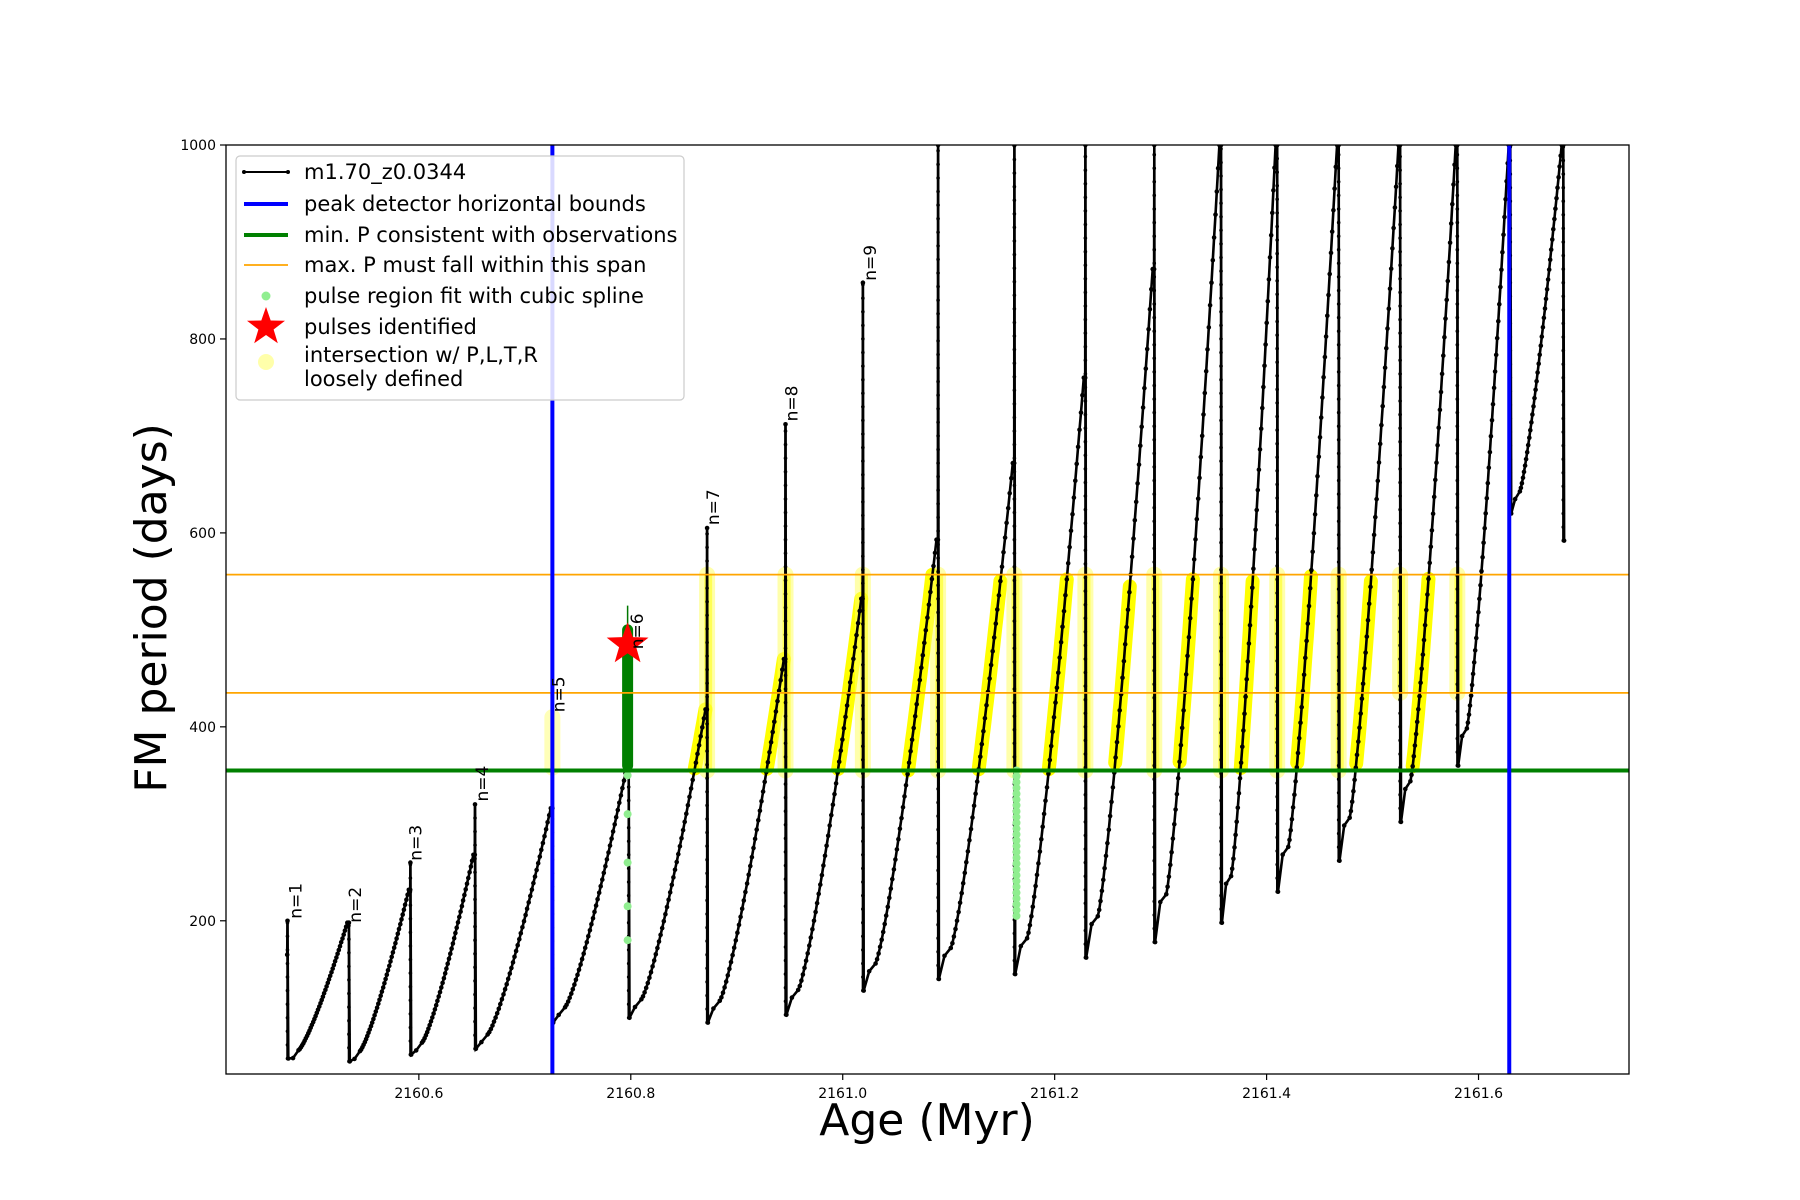  What do you see at coordinates (1054, 1094) in the screenshot?
I see `x-tick-label: 2161.2` at bounding box center [1054, 1094].